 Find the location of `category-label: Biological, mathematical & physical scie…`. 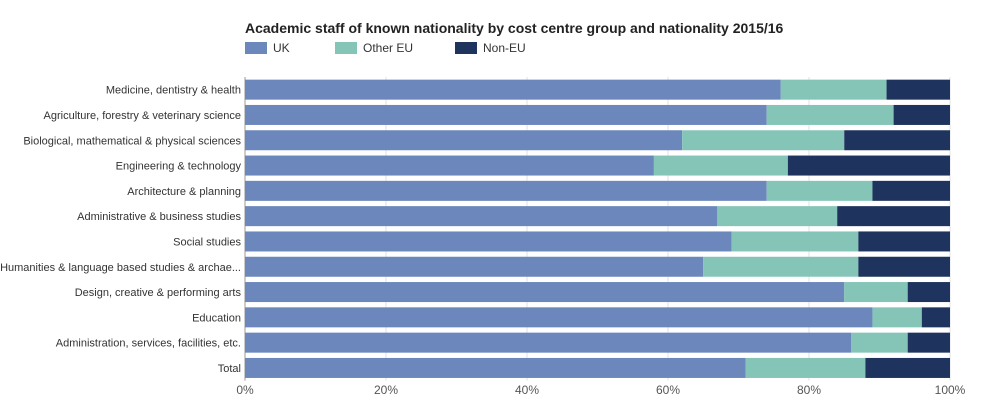

category-label: Biological, mathematical & physical scie… is located at coordinates (132, 141).